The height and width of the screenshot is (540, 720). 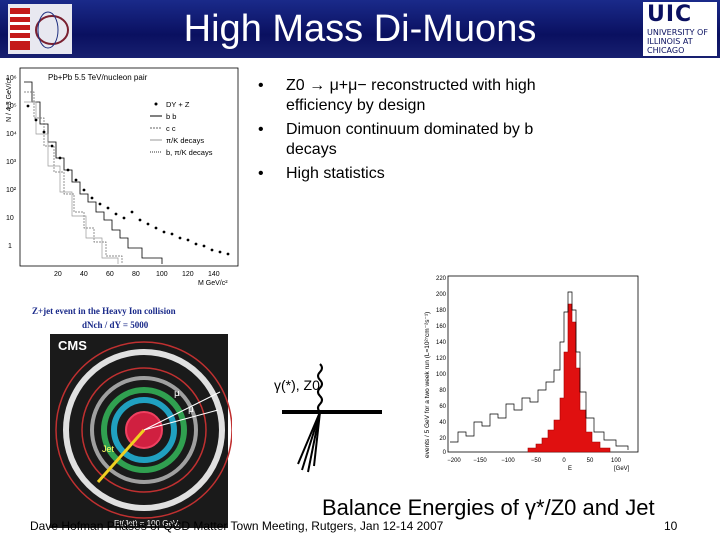 I want to click on open-histogram, so click(x=539, y=370).